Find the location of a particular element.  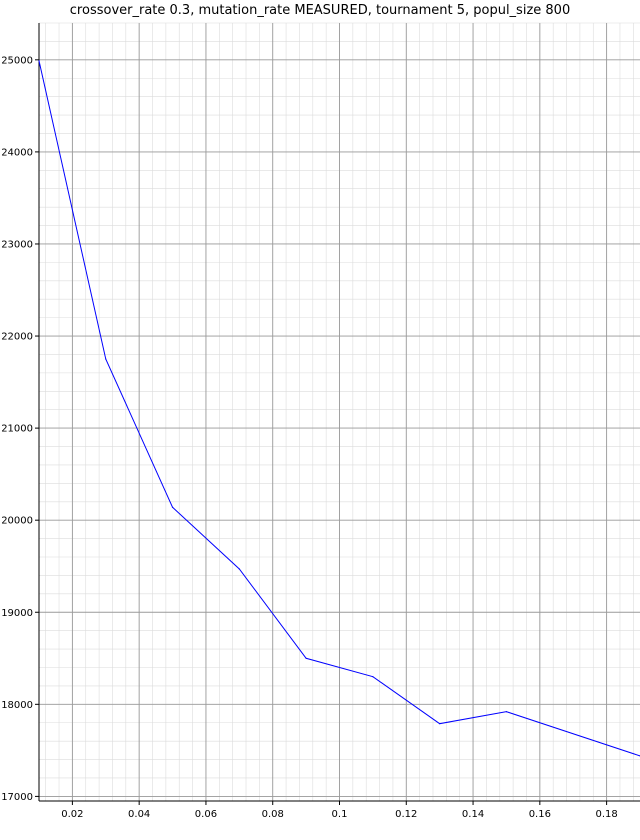

y-tick-label: 19000 is located at coordinates (17, 613).